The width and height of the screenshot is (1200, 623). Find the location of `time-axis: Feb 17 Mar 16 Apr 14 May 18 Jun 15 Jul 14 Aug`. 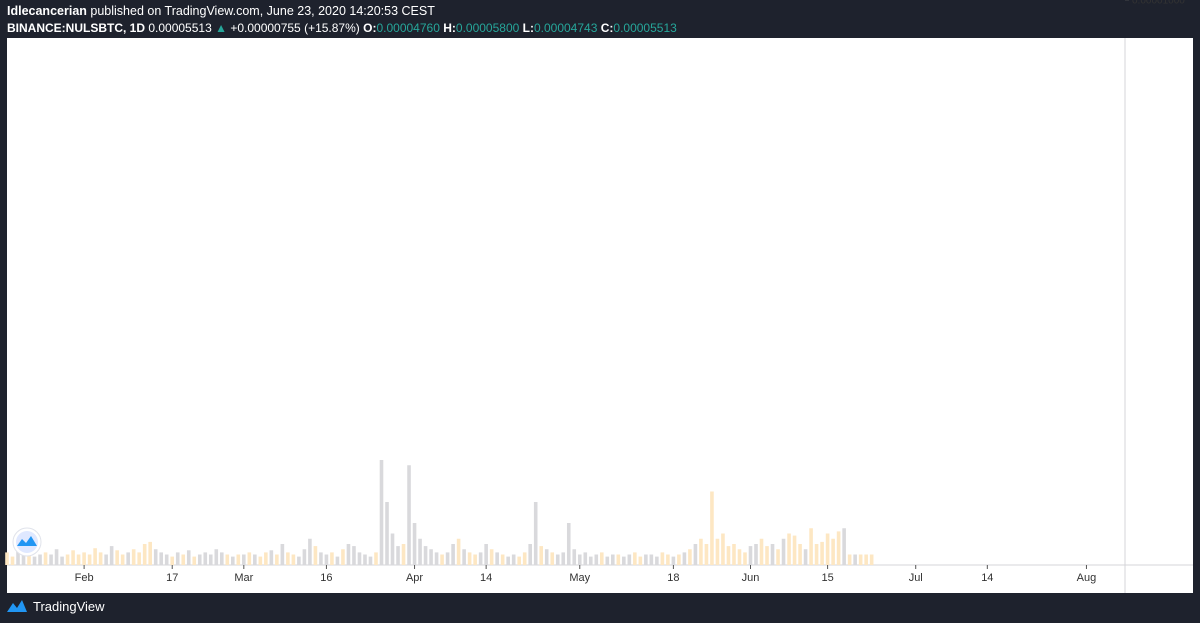

time-axis: Feb 17 Mar 16 Apr 14 May 18 Jun 15 Jul 14 Aug is located at coordinates (586, 574).